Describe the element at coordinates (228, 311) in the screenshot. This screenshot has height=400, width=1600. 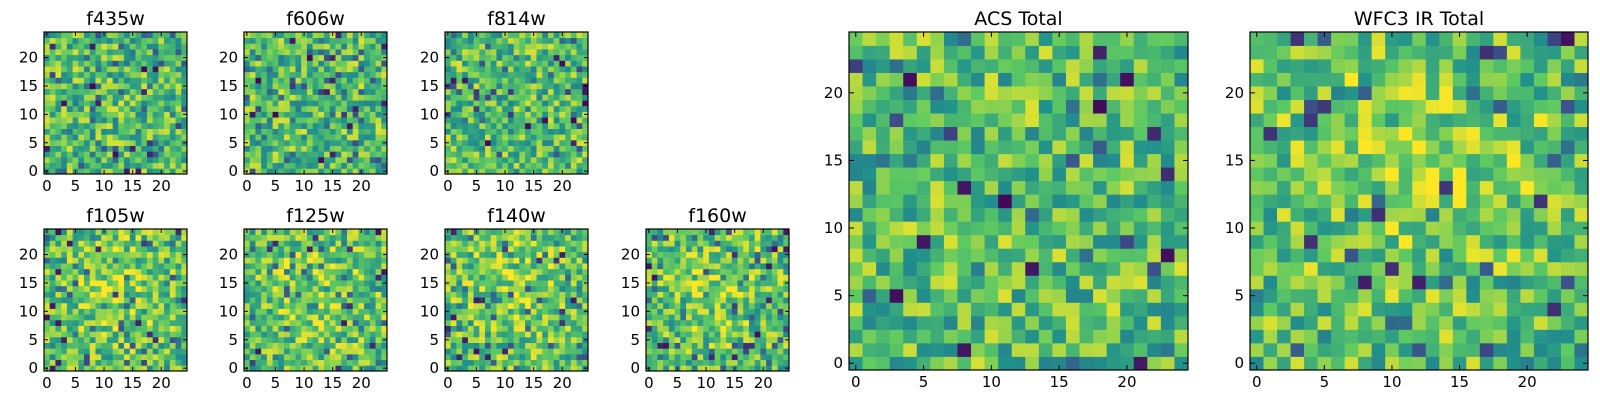
I see `y-tick-label: 10` at that location.